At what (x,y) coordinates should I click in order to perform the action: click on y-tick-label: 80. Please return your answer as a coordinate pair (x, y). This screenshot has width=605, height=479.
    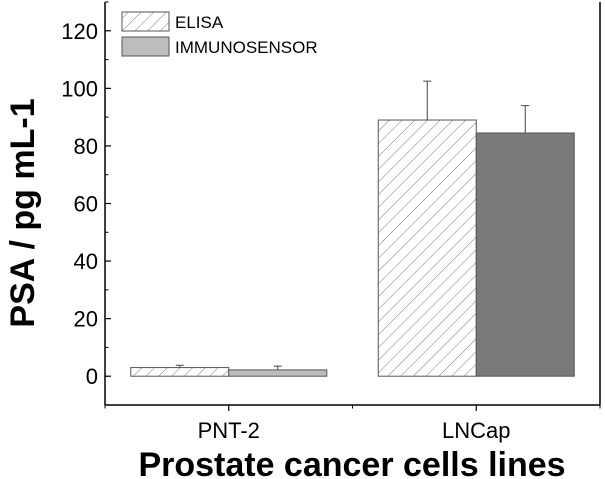
    Looking at the image, I should click on (86, 146).